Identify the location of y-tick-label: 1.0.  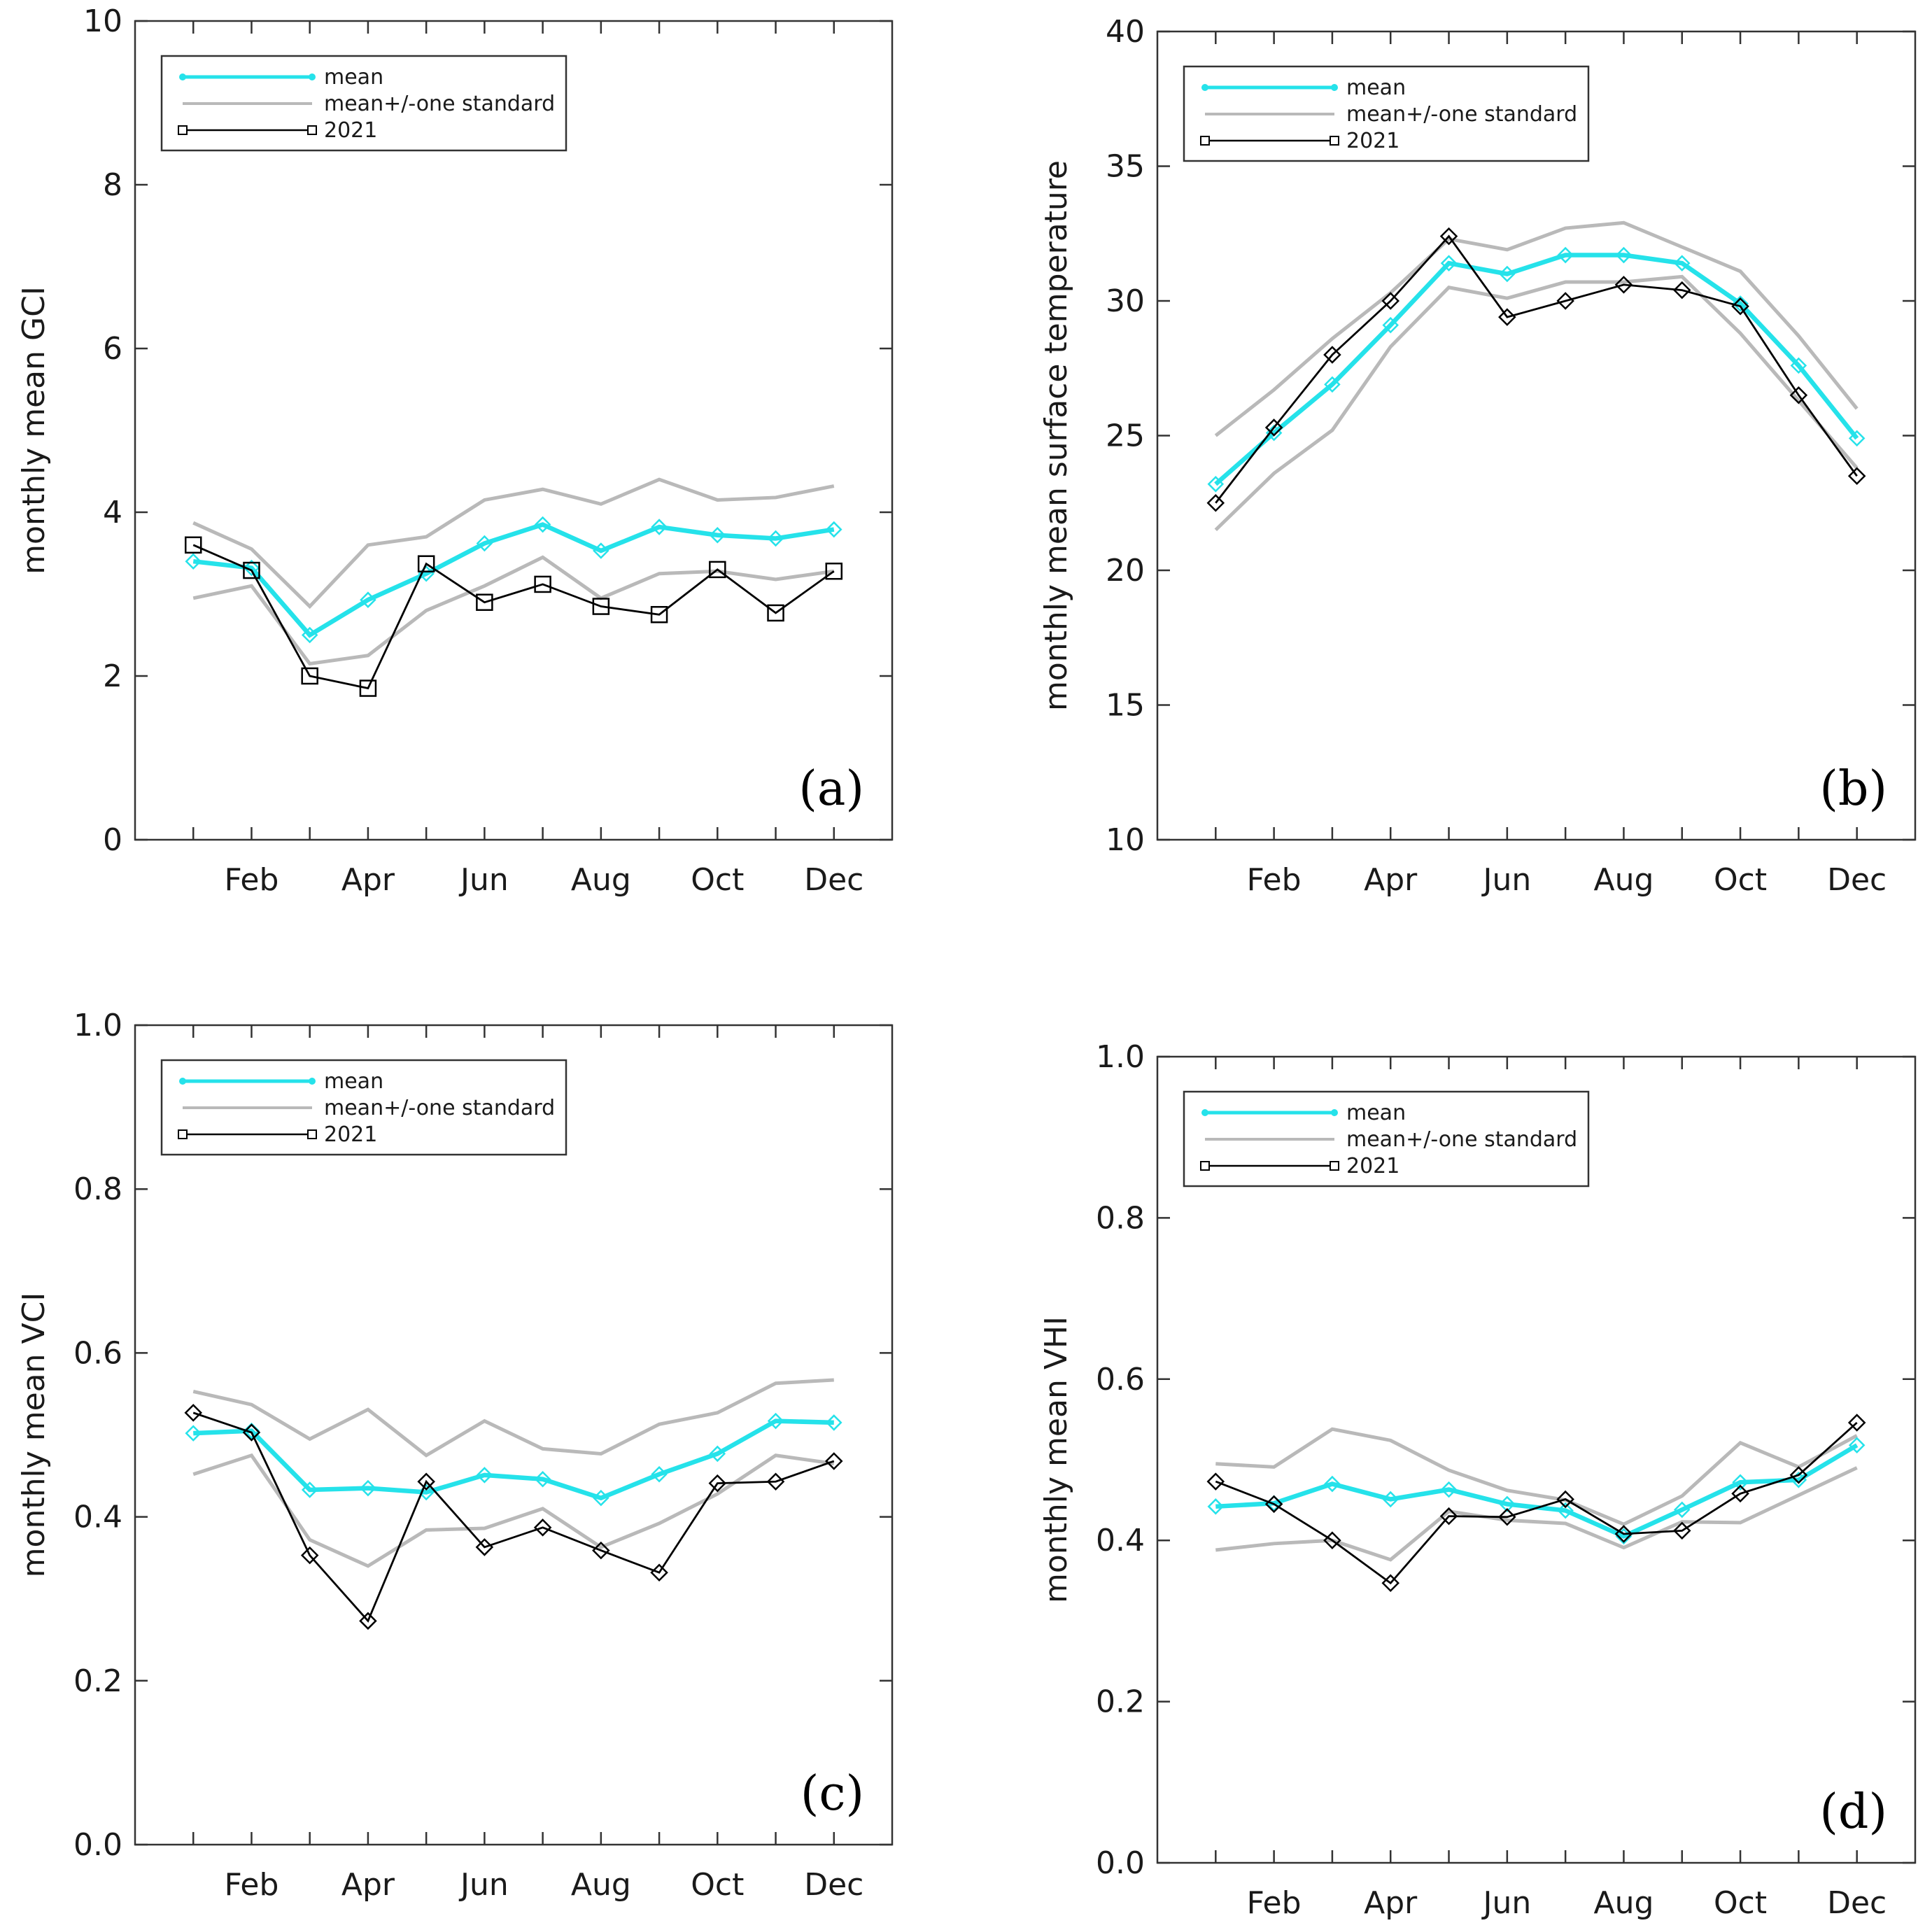
(1121, 1057).